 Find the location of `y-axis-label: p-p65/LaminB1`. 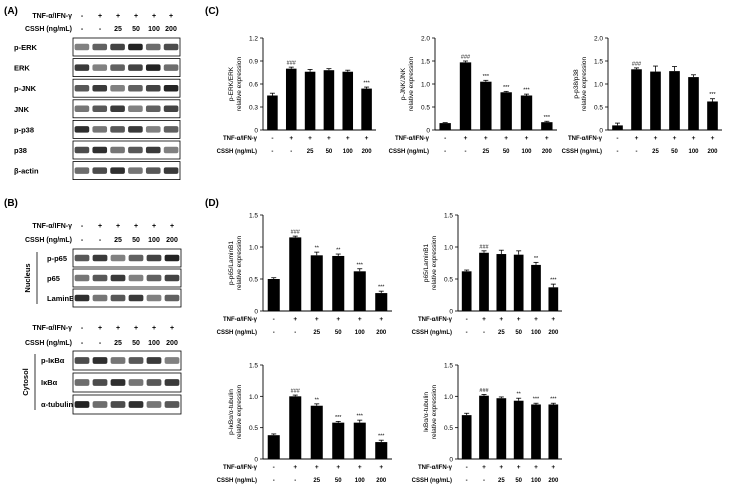

y-axis-label: p-p65/LaminB1 is located at coordinates (231, 263).